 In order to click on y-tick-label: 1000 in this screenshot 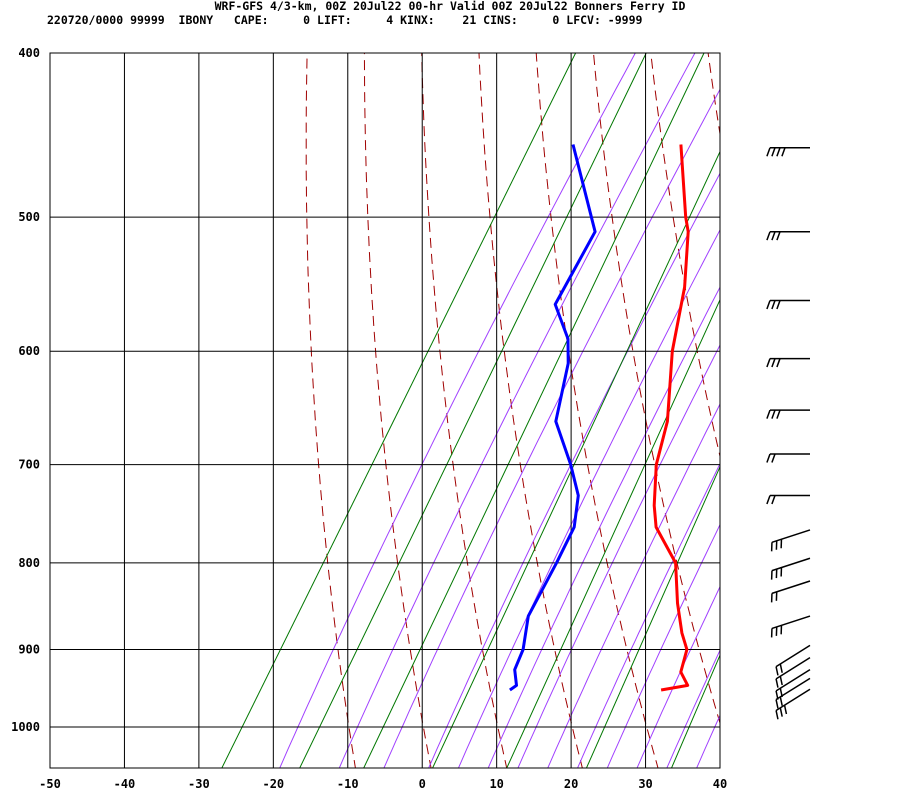, I will do `click(25, 727)`.